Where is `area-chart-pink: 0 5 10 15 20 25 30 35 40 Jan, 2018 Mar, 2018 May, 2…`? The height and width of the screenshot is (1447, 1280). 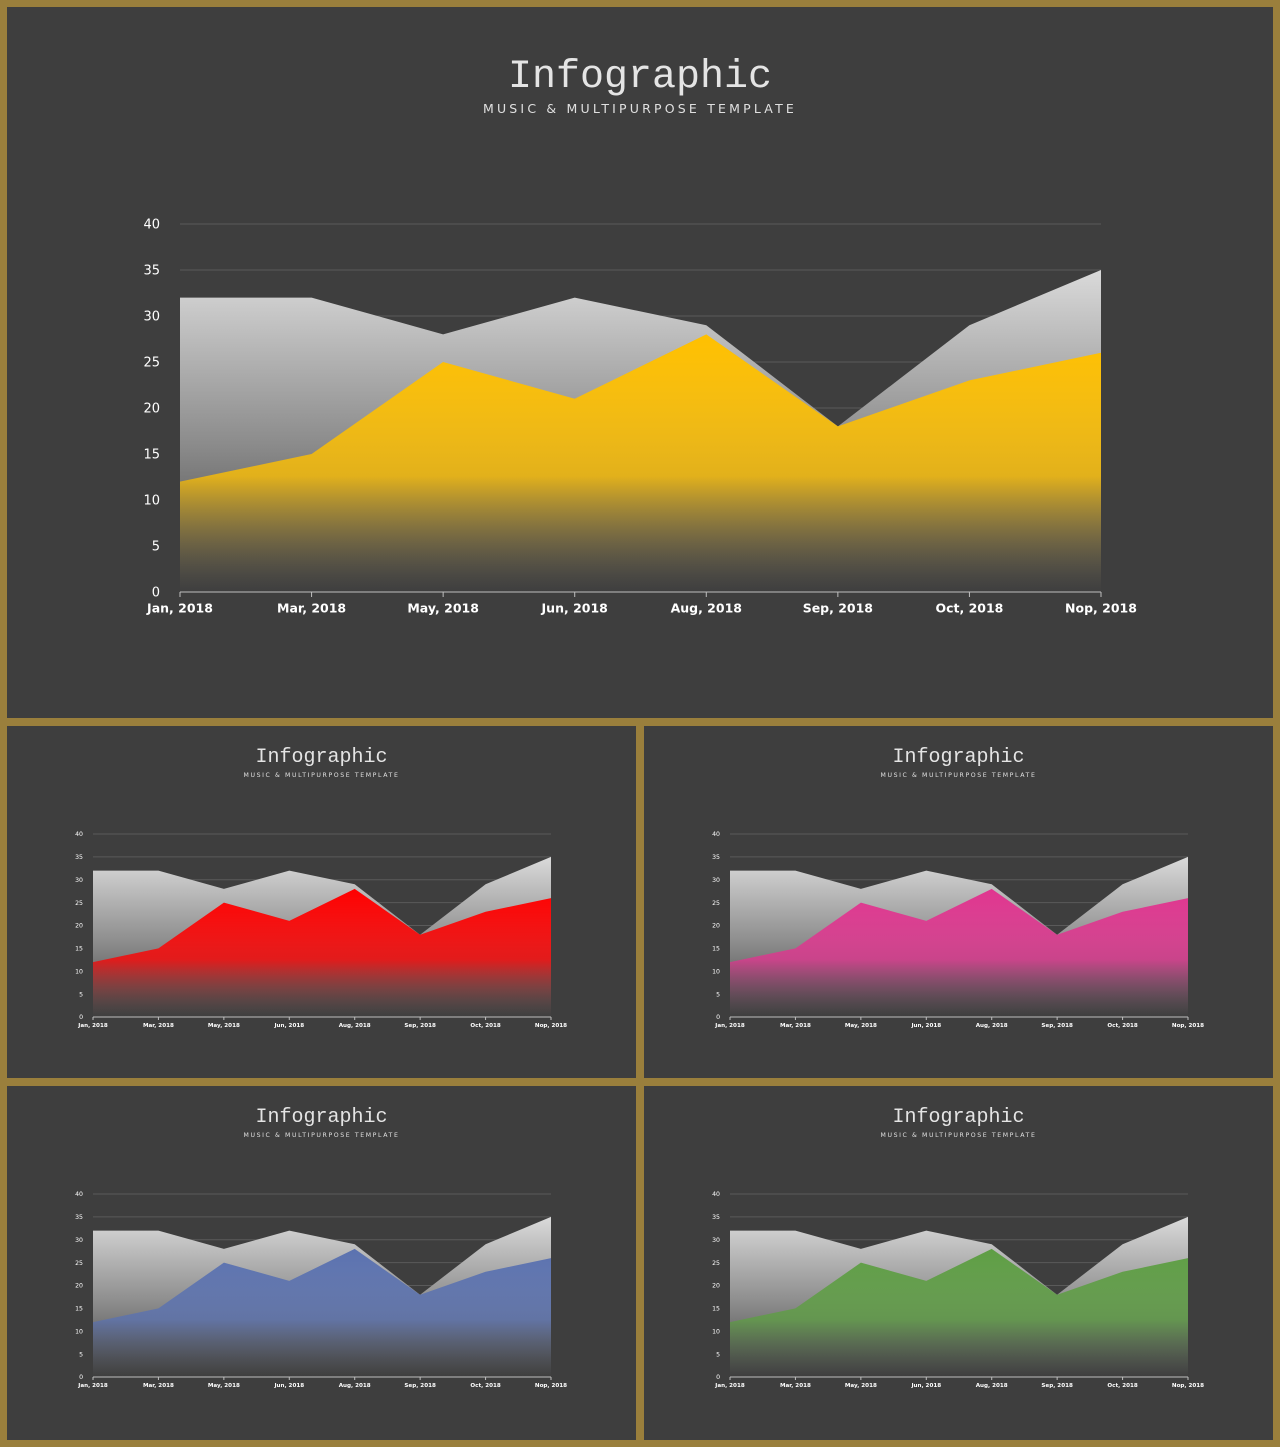
area-chart-pink: 0 5 10 15 20 25 30 35 40 Jan, 2018 Mar, 2018 May, 2… is located at coordinates (958, 930).